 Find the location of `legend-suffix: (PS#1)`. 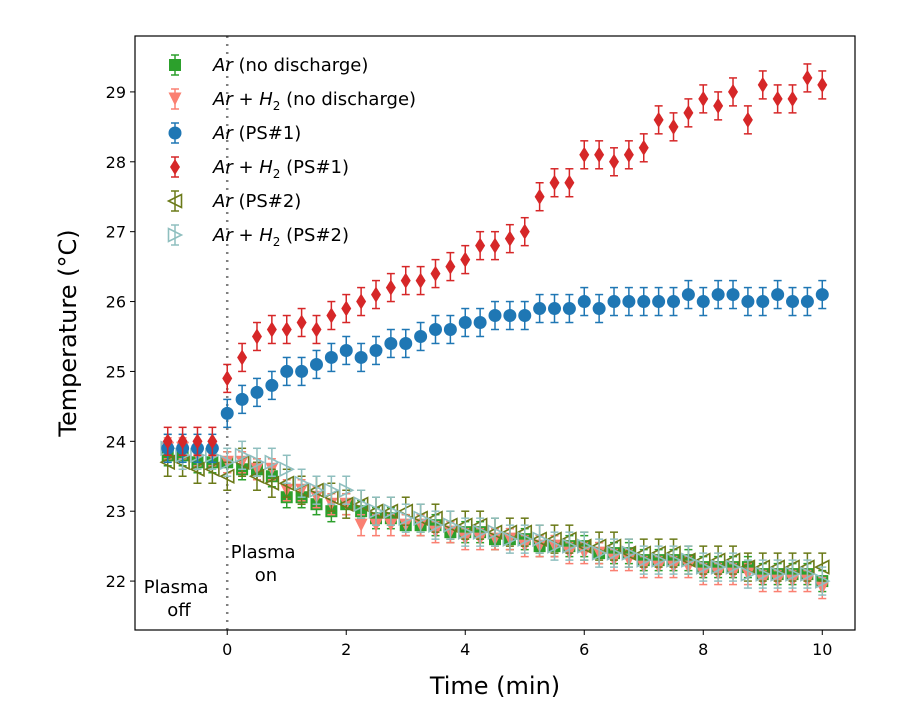

legend-suffix: (PS#1) is located at coordinates (314, 167).